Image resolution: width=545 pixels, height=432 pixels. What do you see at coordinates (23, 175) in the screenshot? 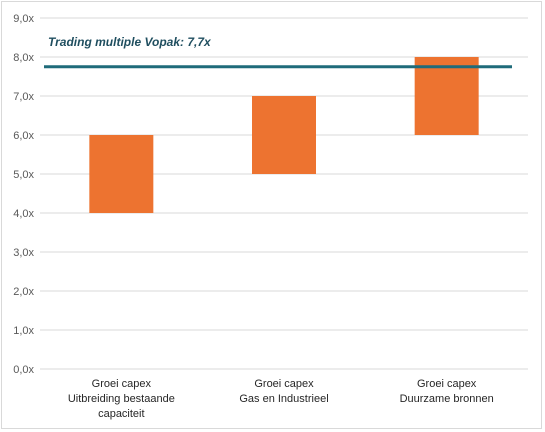
I see `y-tick-label: 5,0x` at bounding box center [23, 175].